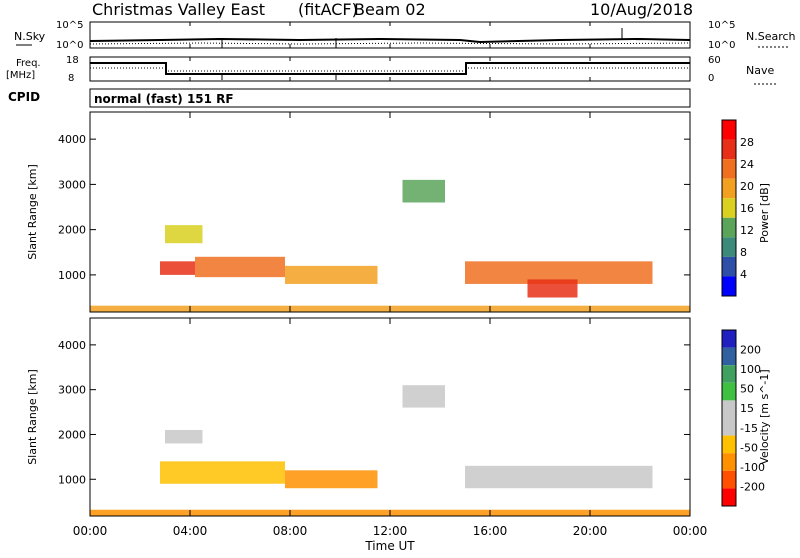 This screenshot has width=800, height=558. I want to click on cpid-panel, so click(390, 98).